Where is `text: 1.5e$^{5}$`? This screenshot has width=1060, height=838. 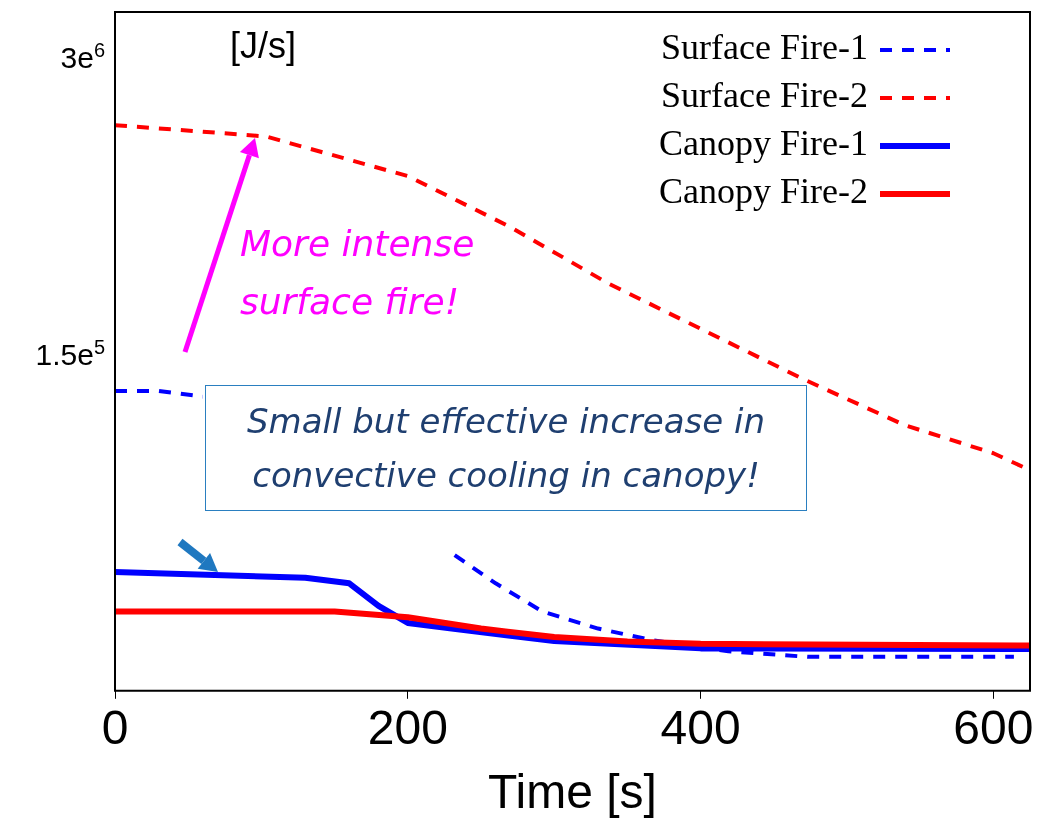
text: 1.5e$^{5}$ is located at coordinates (70, 353).